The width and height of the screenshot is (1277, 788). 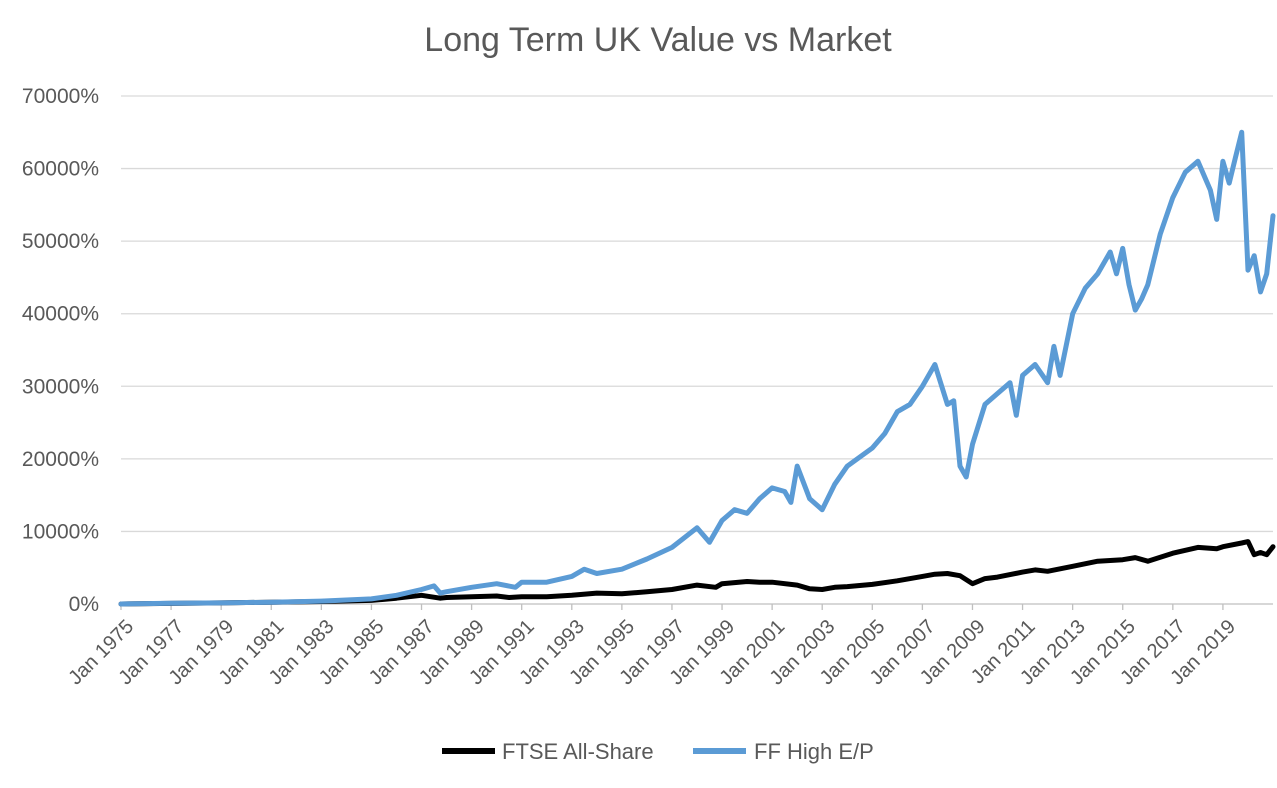 What do you see at coordinates (60, 241) in the screenshot?
I see `y-tick-label: 50000%` at bounding box center [60, 241].